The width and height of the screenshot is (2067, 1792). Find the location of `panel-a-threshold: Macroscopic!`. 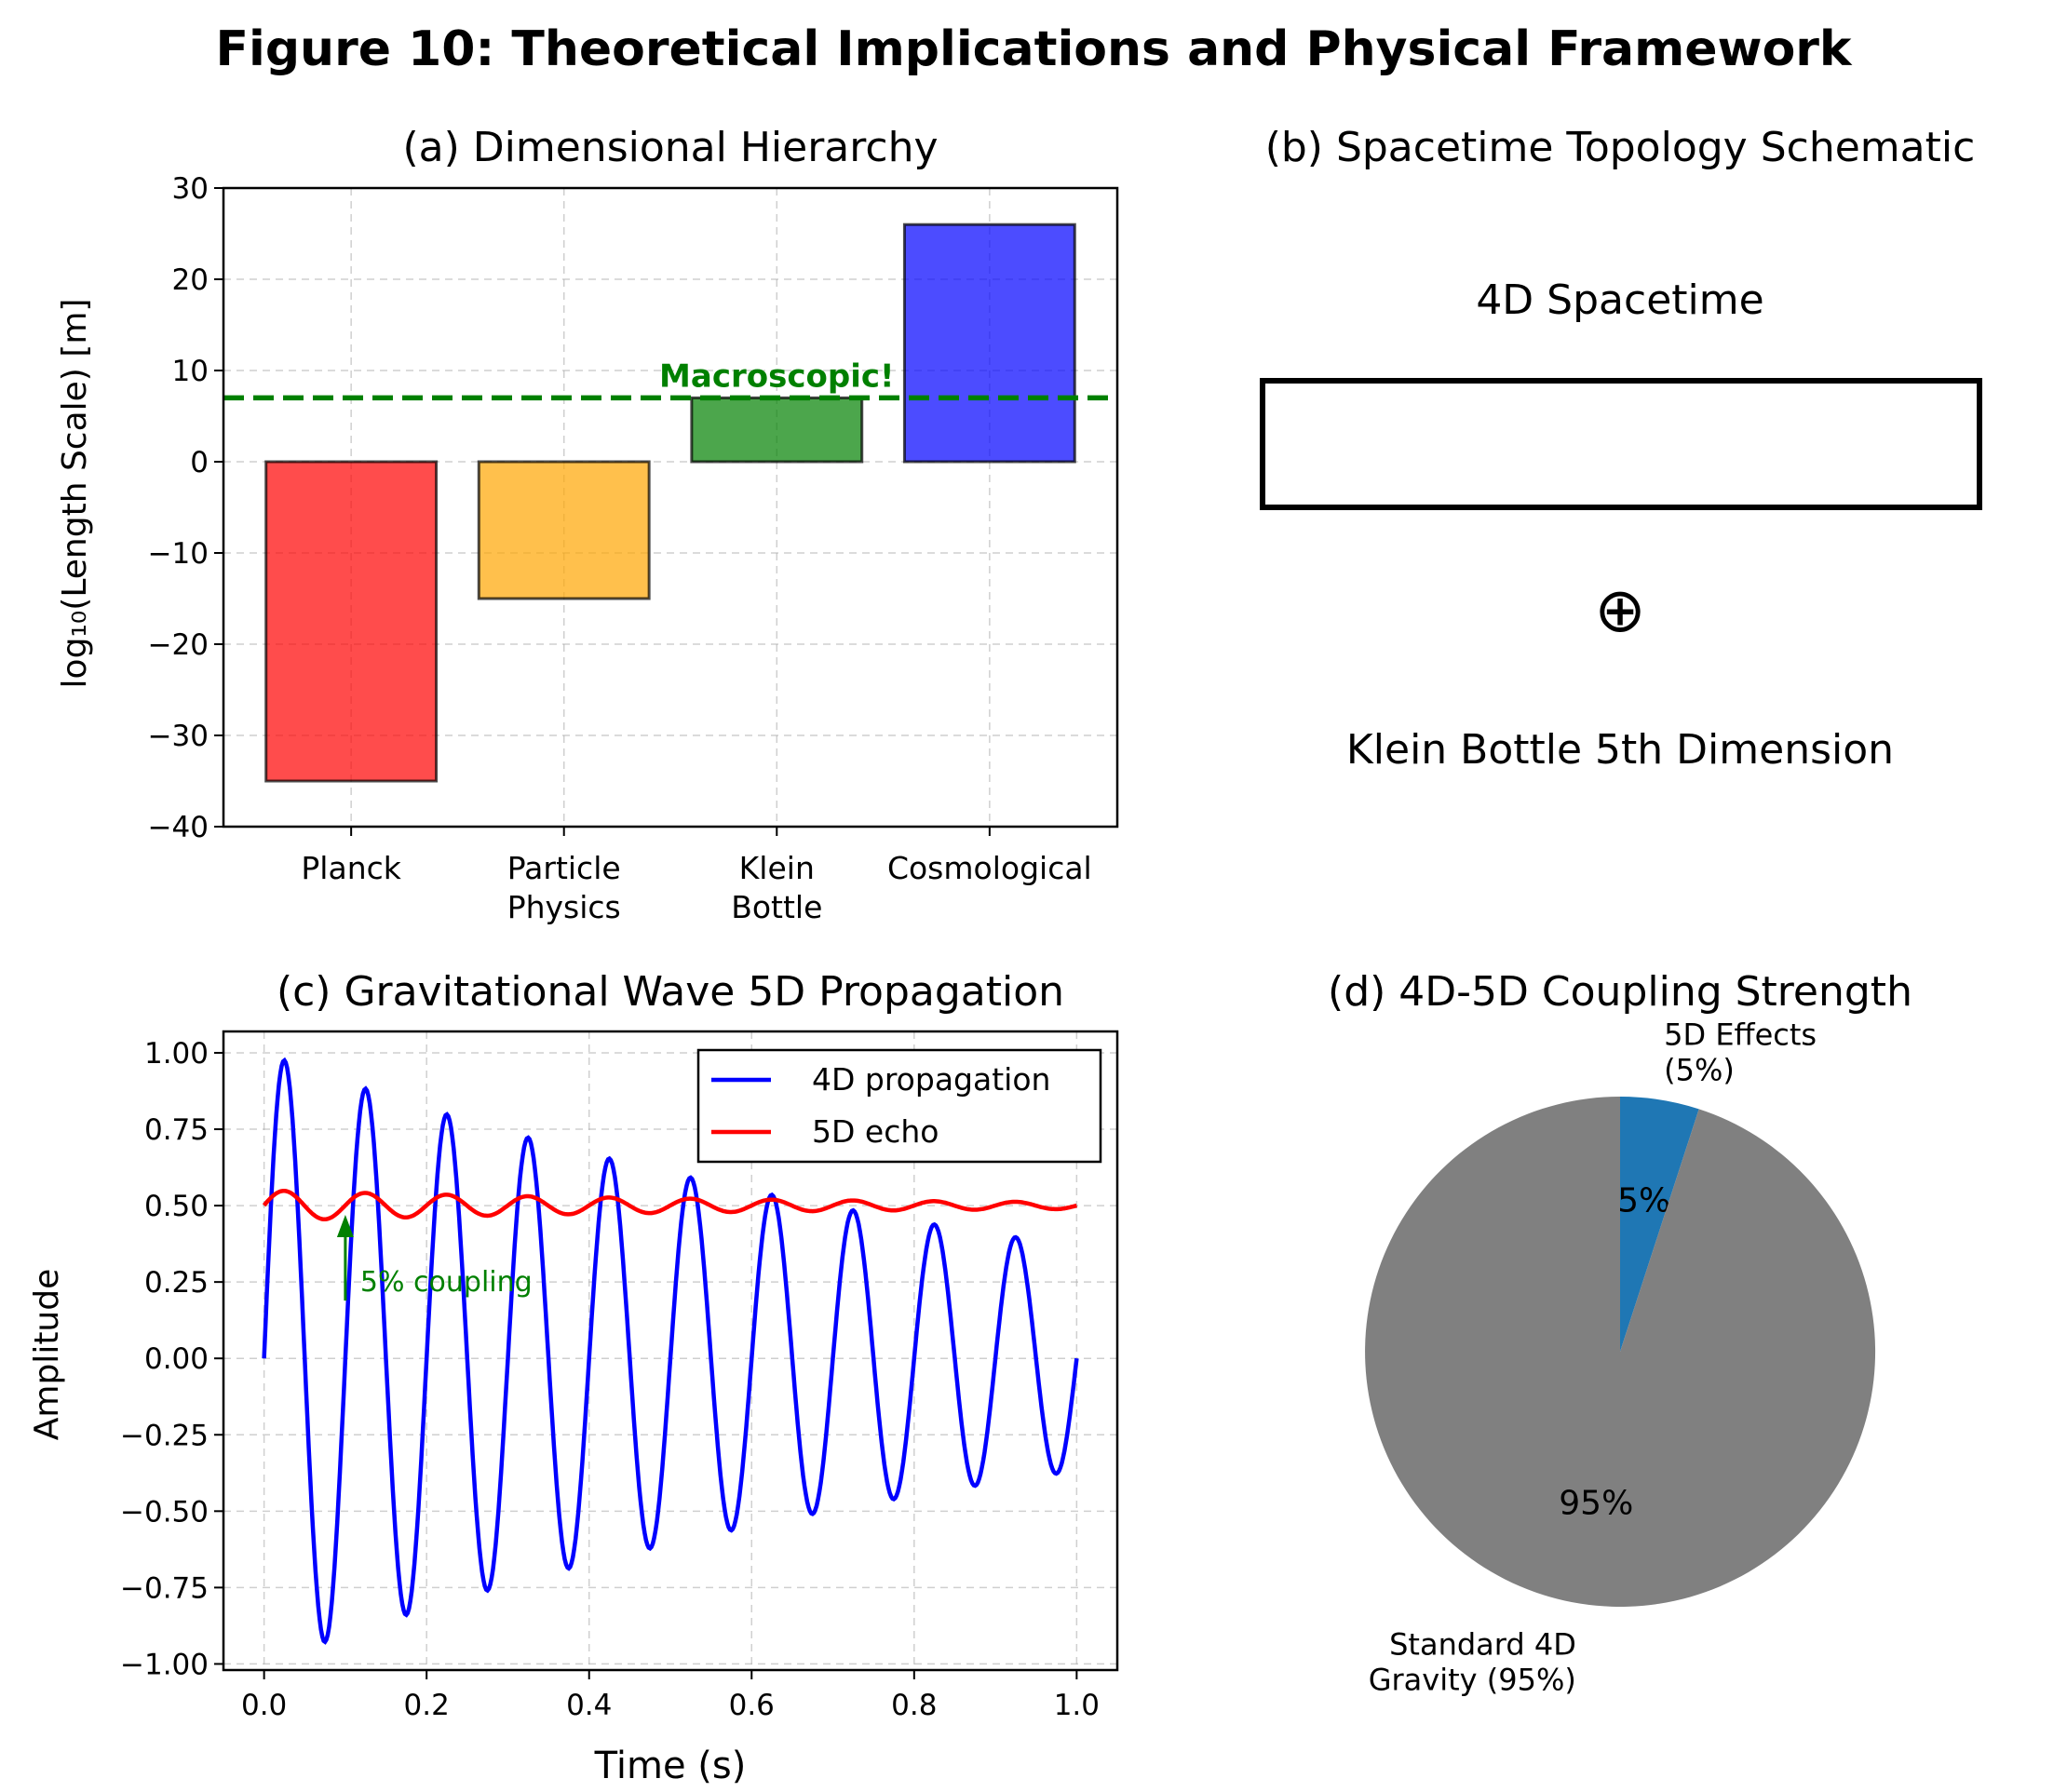

panel-a-threshold: Macroscopic! is located at coordinates (670, 379).